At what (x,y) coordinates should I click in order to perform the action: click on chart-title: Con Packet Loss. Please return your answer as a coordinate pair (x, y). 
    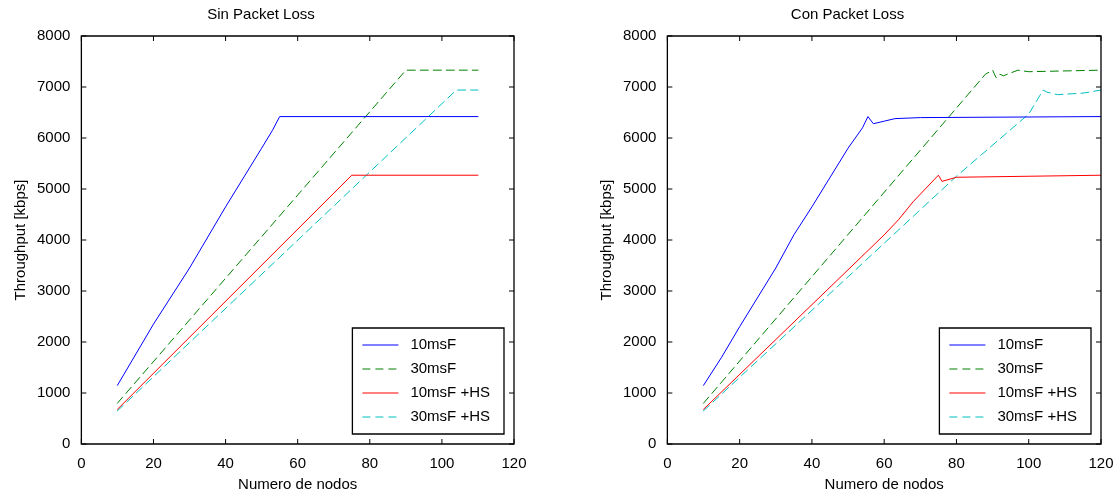
    Looking at the image, I should click on (847, 14).